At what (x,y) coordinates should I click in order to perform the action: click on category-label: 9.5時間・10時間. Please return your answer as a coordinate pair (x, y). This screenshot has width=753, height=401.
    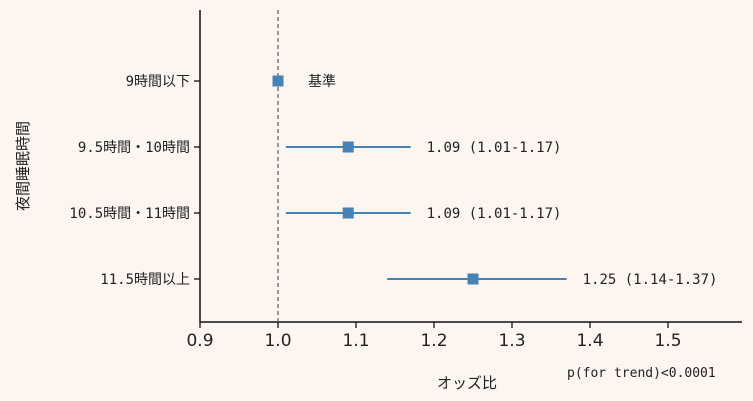
    Looking at the image, I should click on (134, 148).